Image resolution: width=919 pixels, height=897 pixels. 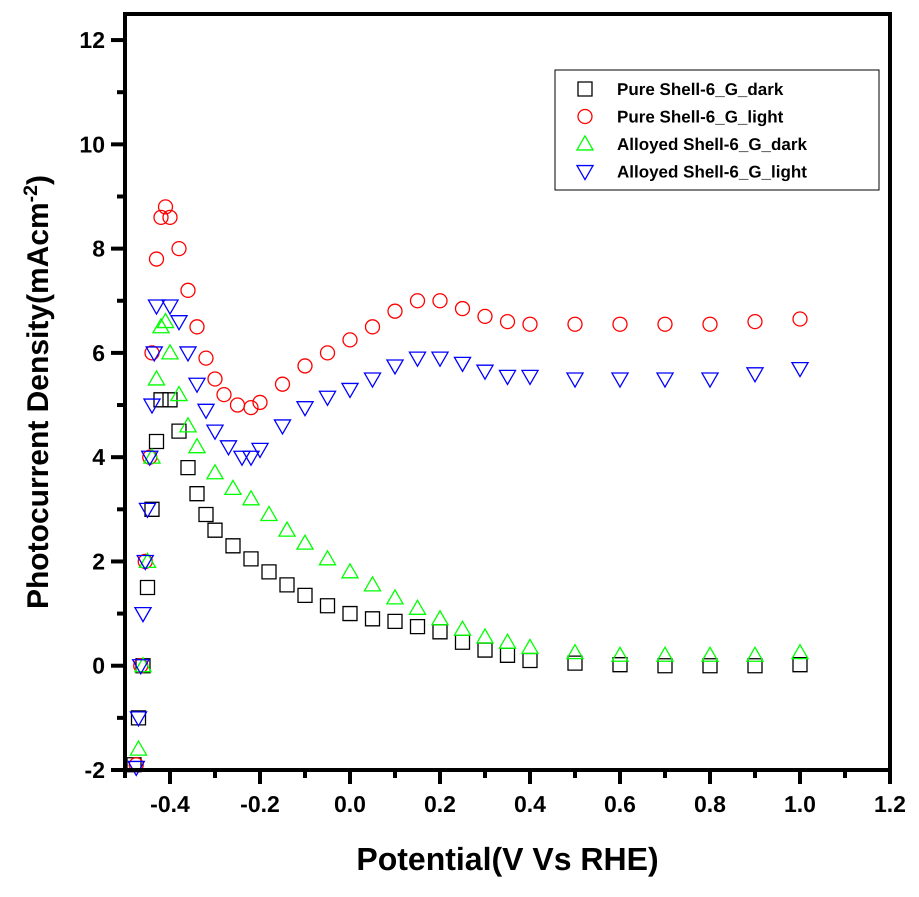 I want to click on x-tick-label: -0.4, so click(x=170, y=804).